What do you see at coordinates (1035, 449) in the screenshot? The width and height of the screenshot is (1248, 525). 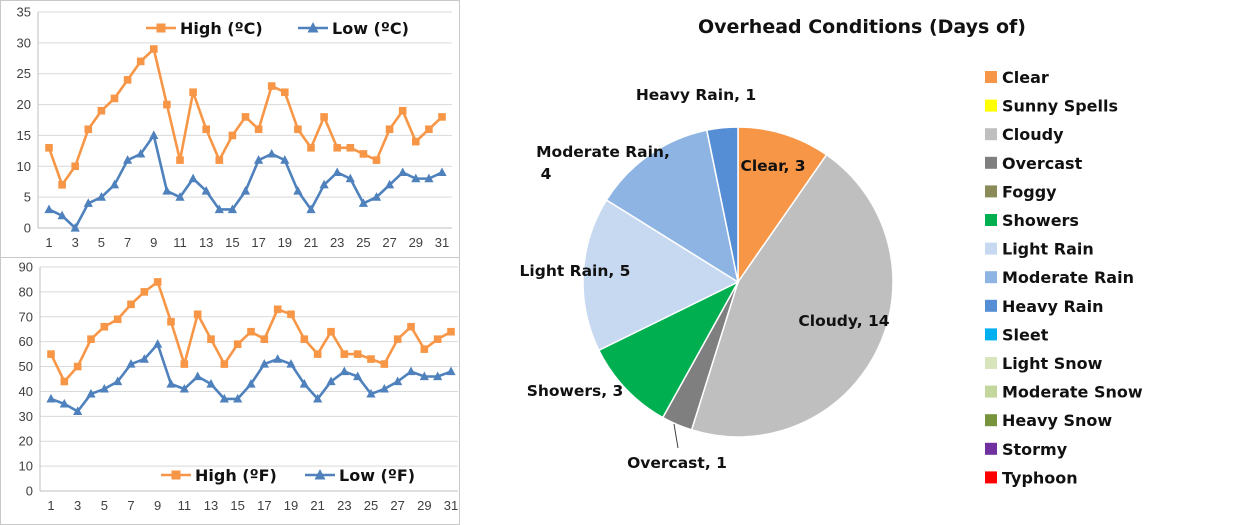 I see `legend-label-stormy: Stormy` at bounding box center [1035, 449].